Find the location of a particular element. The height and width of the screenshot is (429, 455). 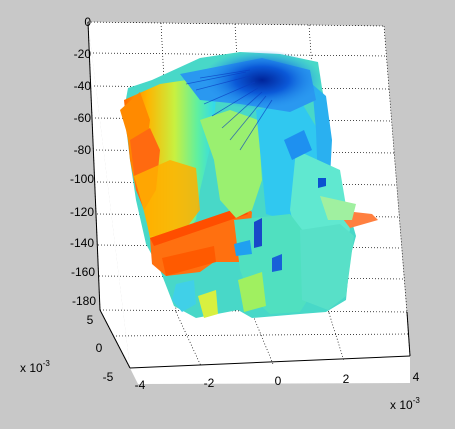

y-axis-ticks: 5 0 -5 is located at coordinates (100, 348).